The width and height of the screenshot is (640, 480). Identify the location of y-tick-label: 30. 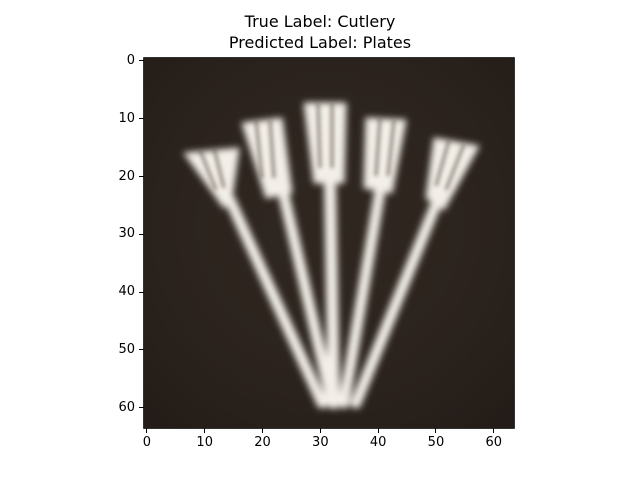
(126, 234).